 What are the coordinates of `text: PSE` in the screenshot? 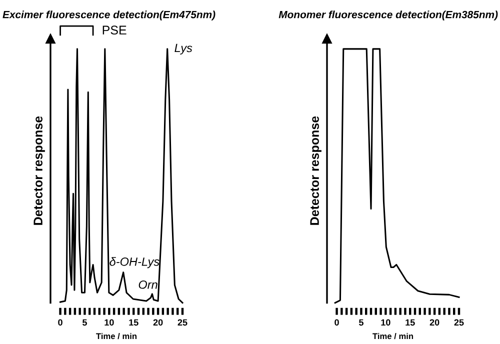 It's located at (114, 30).